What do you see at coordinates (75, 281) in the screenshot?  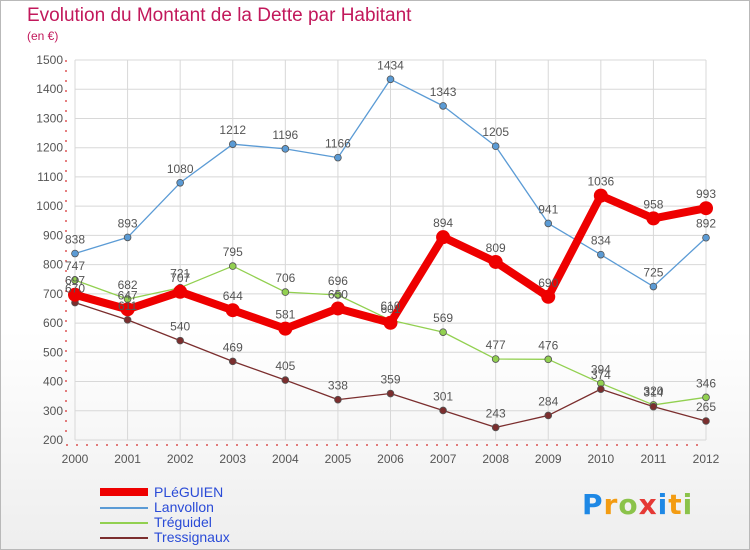 I see `data-label: 697` at bounding box center [75, 281].